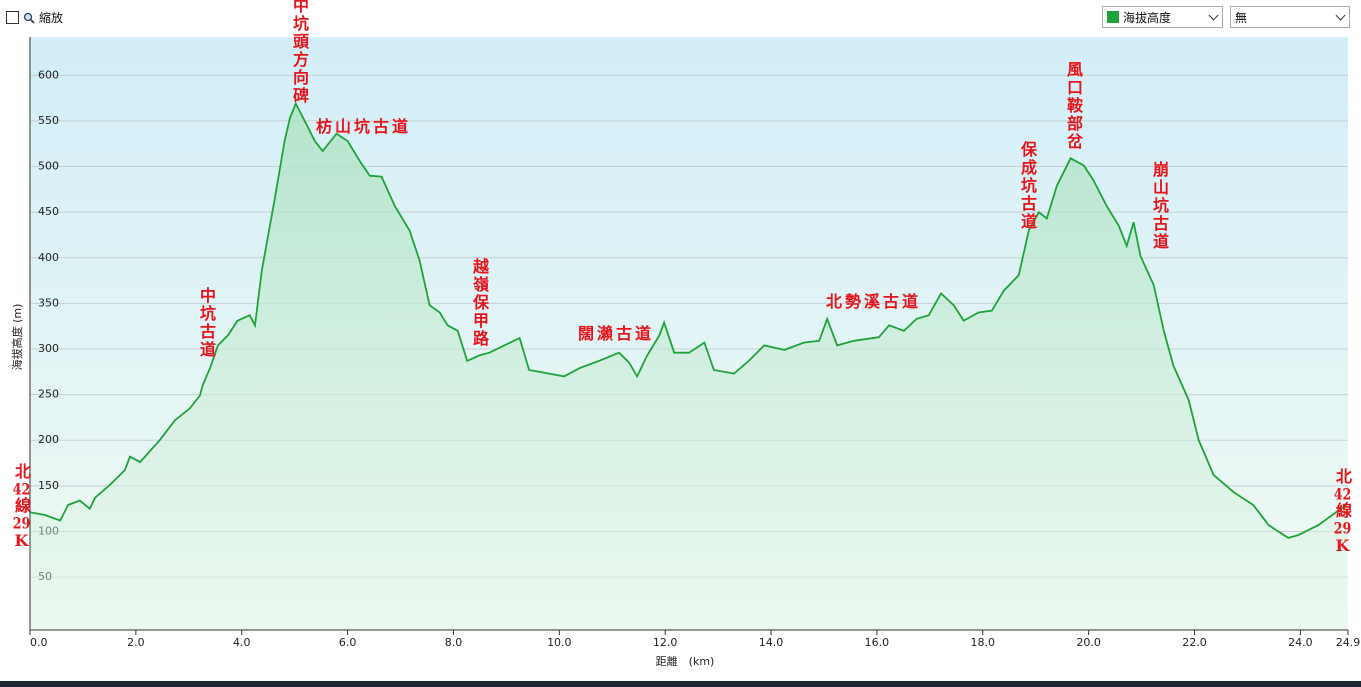 The image size is (1361, 687). I want to click on x-tick-label: 8.0, so click(454, 642).